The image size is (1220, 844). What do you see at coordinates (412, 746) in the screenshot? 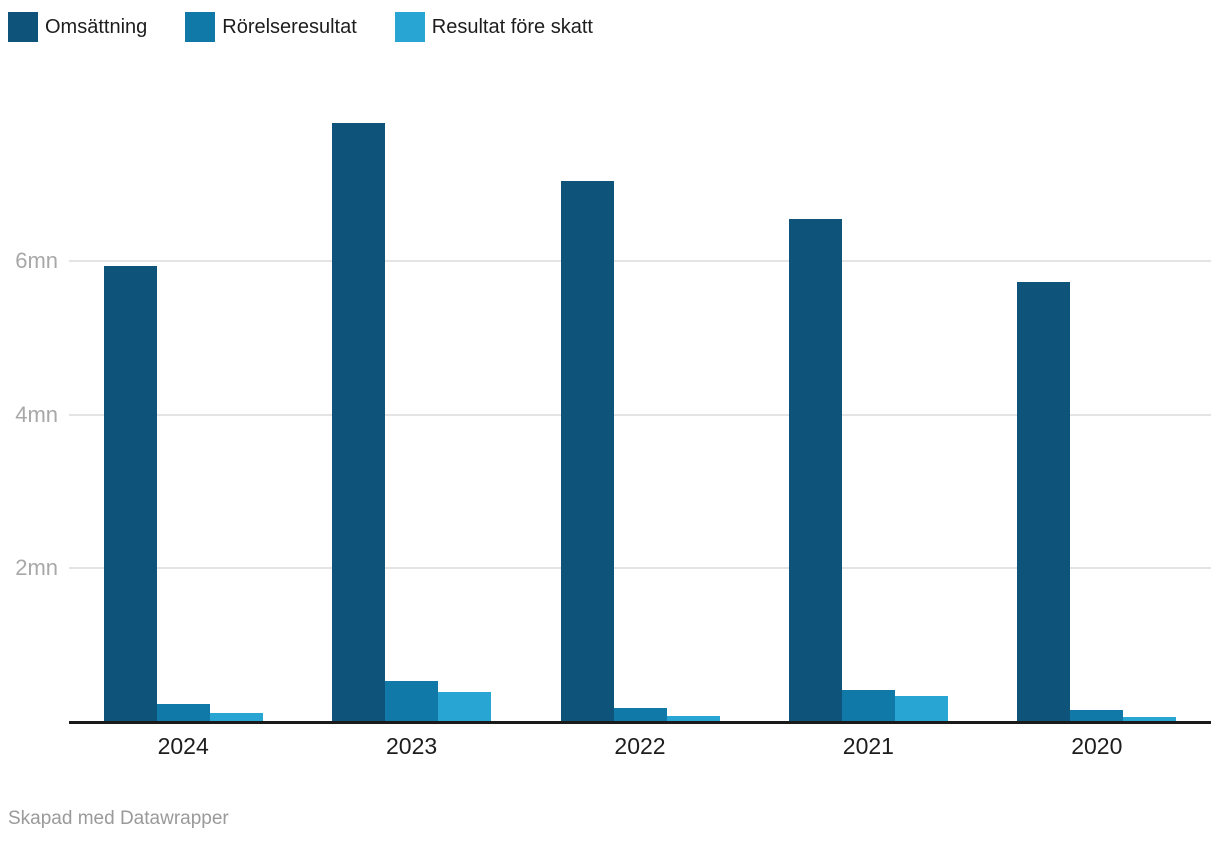
I see `x-tick-label-2023: 2023` at bounding box center [412, 746].